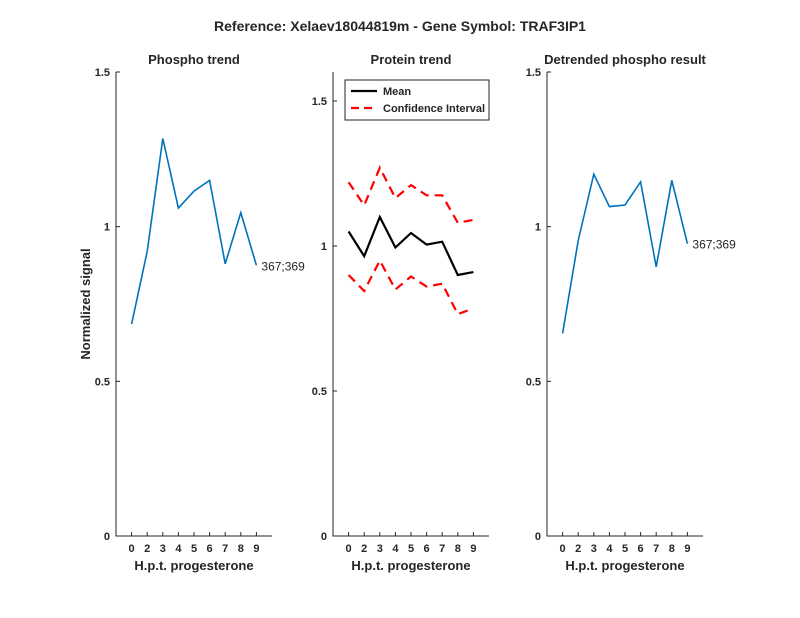 The width and height of the screenshot is (800, 618). I want to click on legend: Mean Confidence Interval, so click(417, 100).